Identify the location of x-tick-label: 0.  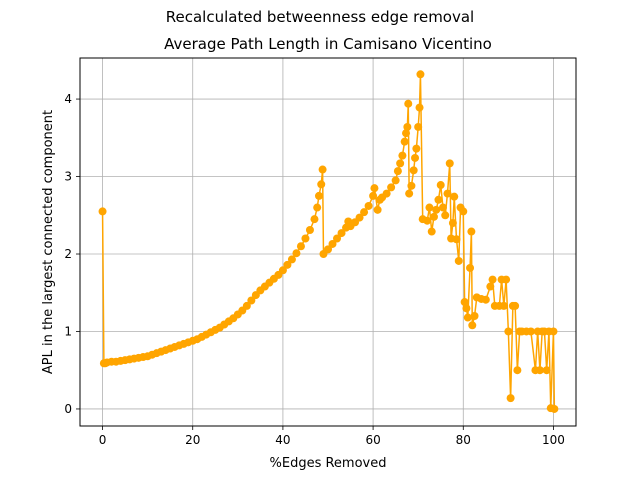
(103, 440).